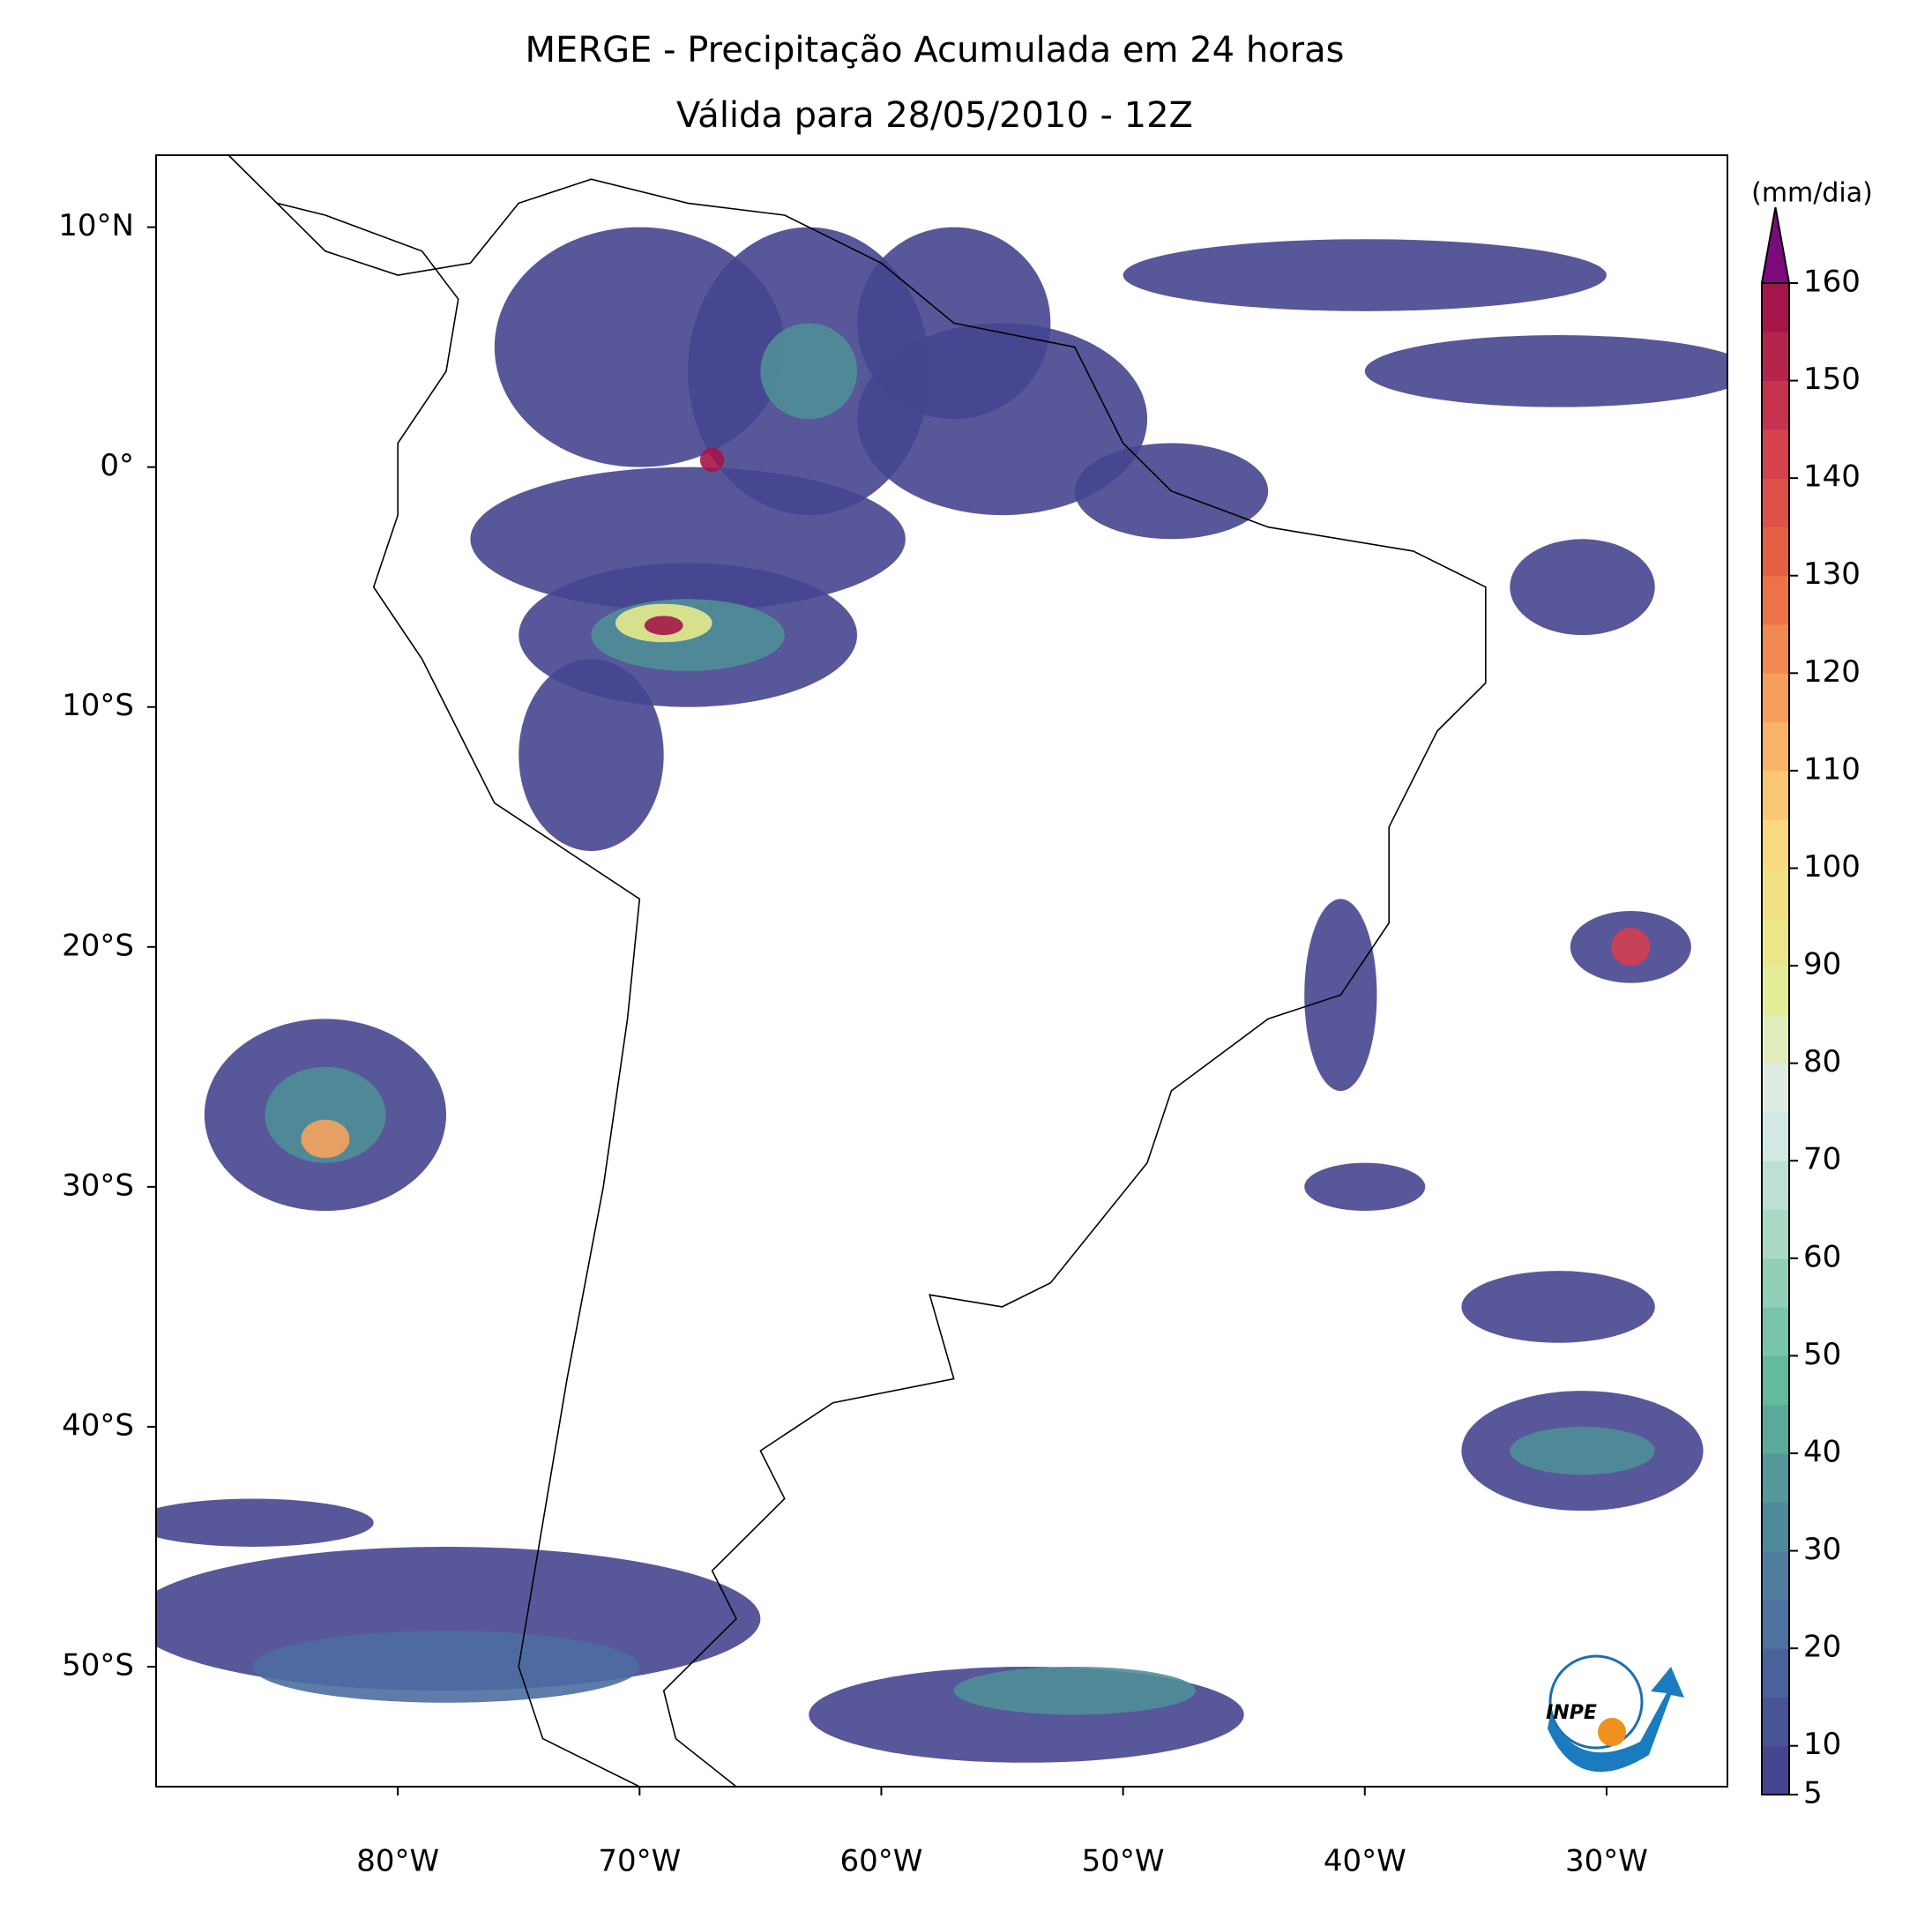  I want to click on y-tick-label: 30°S, so click(98, 1186).